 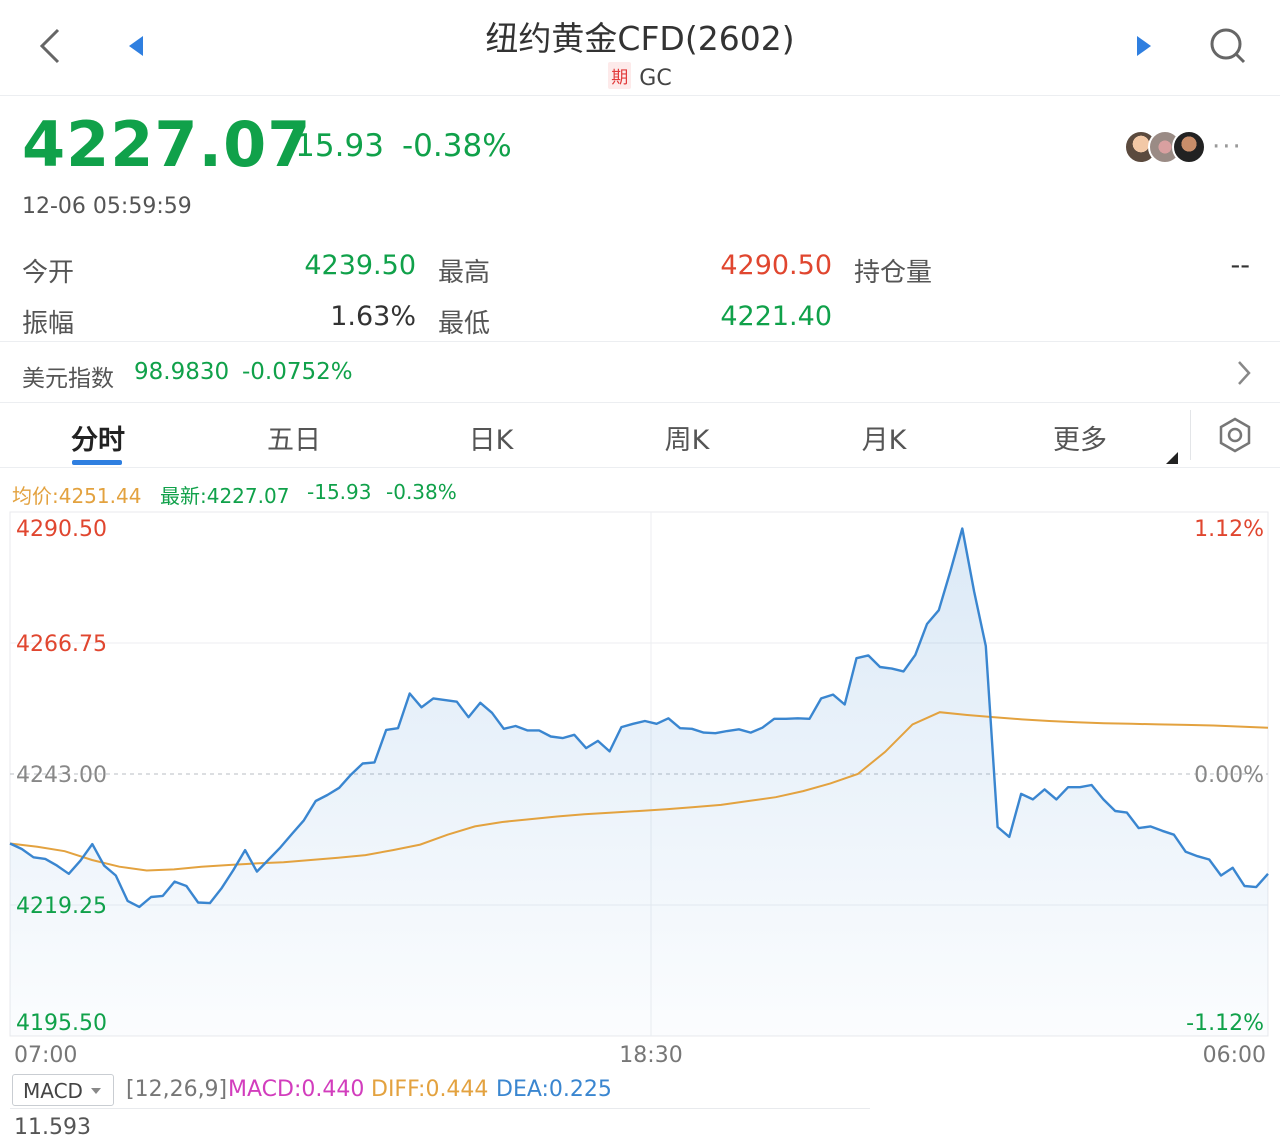 What do you see at coordinates (1190, 435) in the screenshot?
I see `tab-divider` at bounding box center [1190, 435].